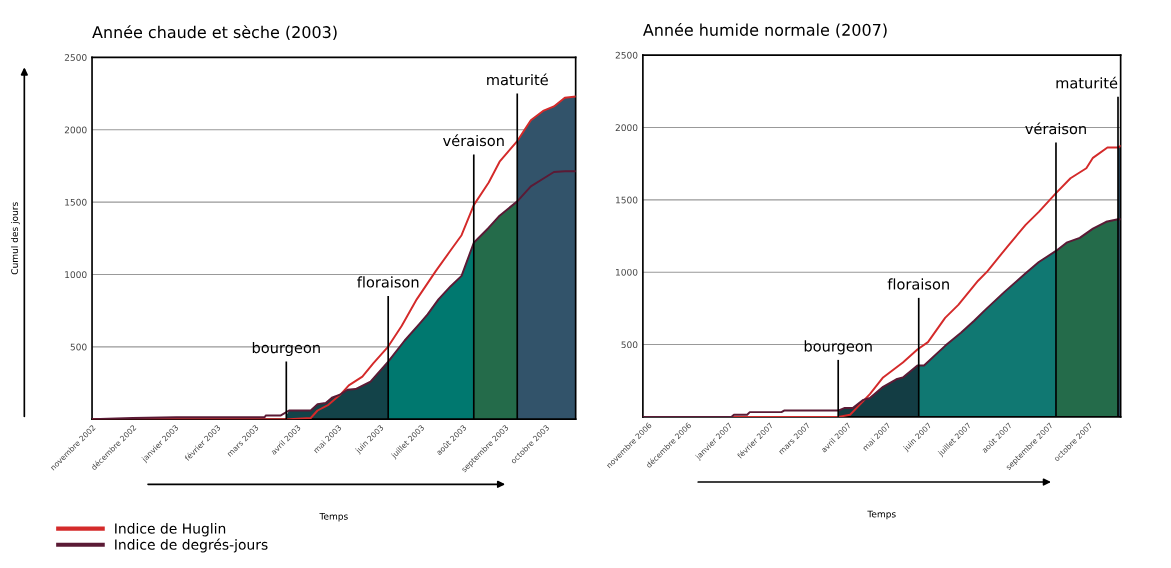  What do you see at coordinates (191, 545) in the screenshot?
I see `legend-label: Indice de degrés-jours` at bounding box center [191, 545].